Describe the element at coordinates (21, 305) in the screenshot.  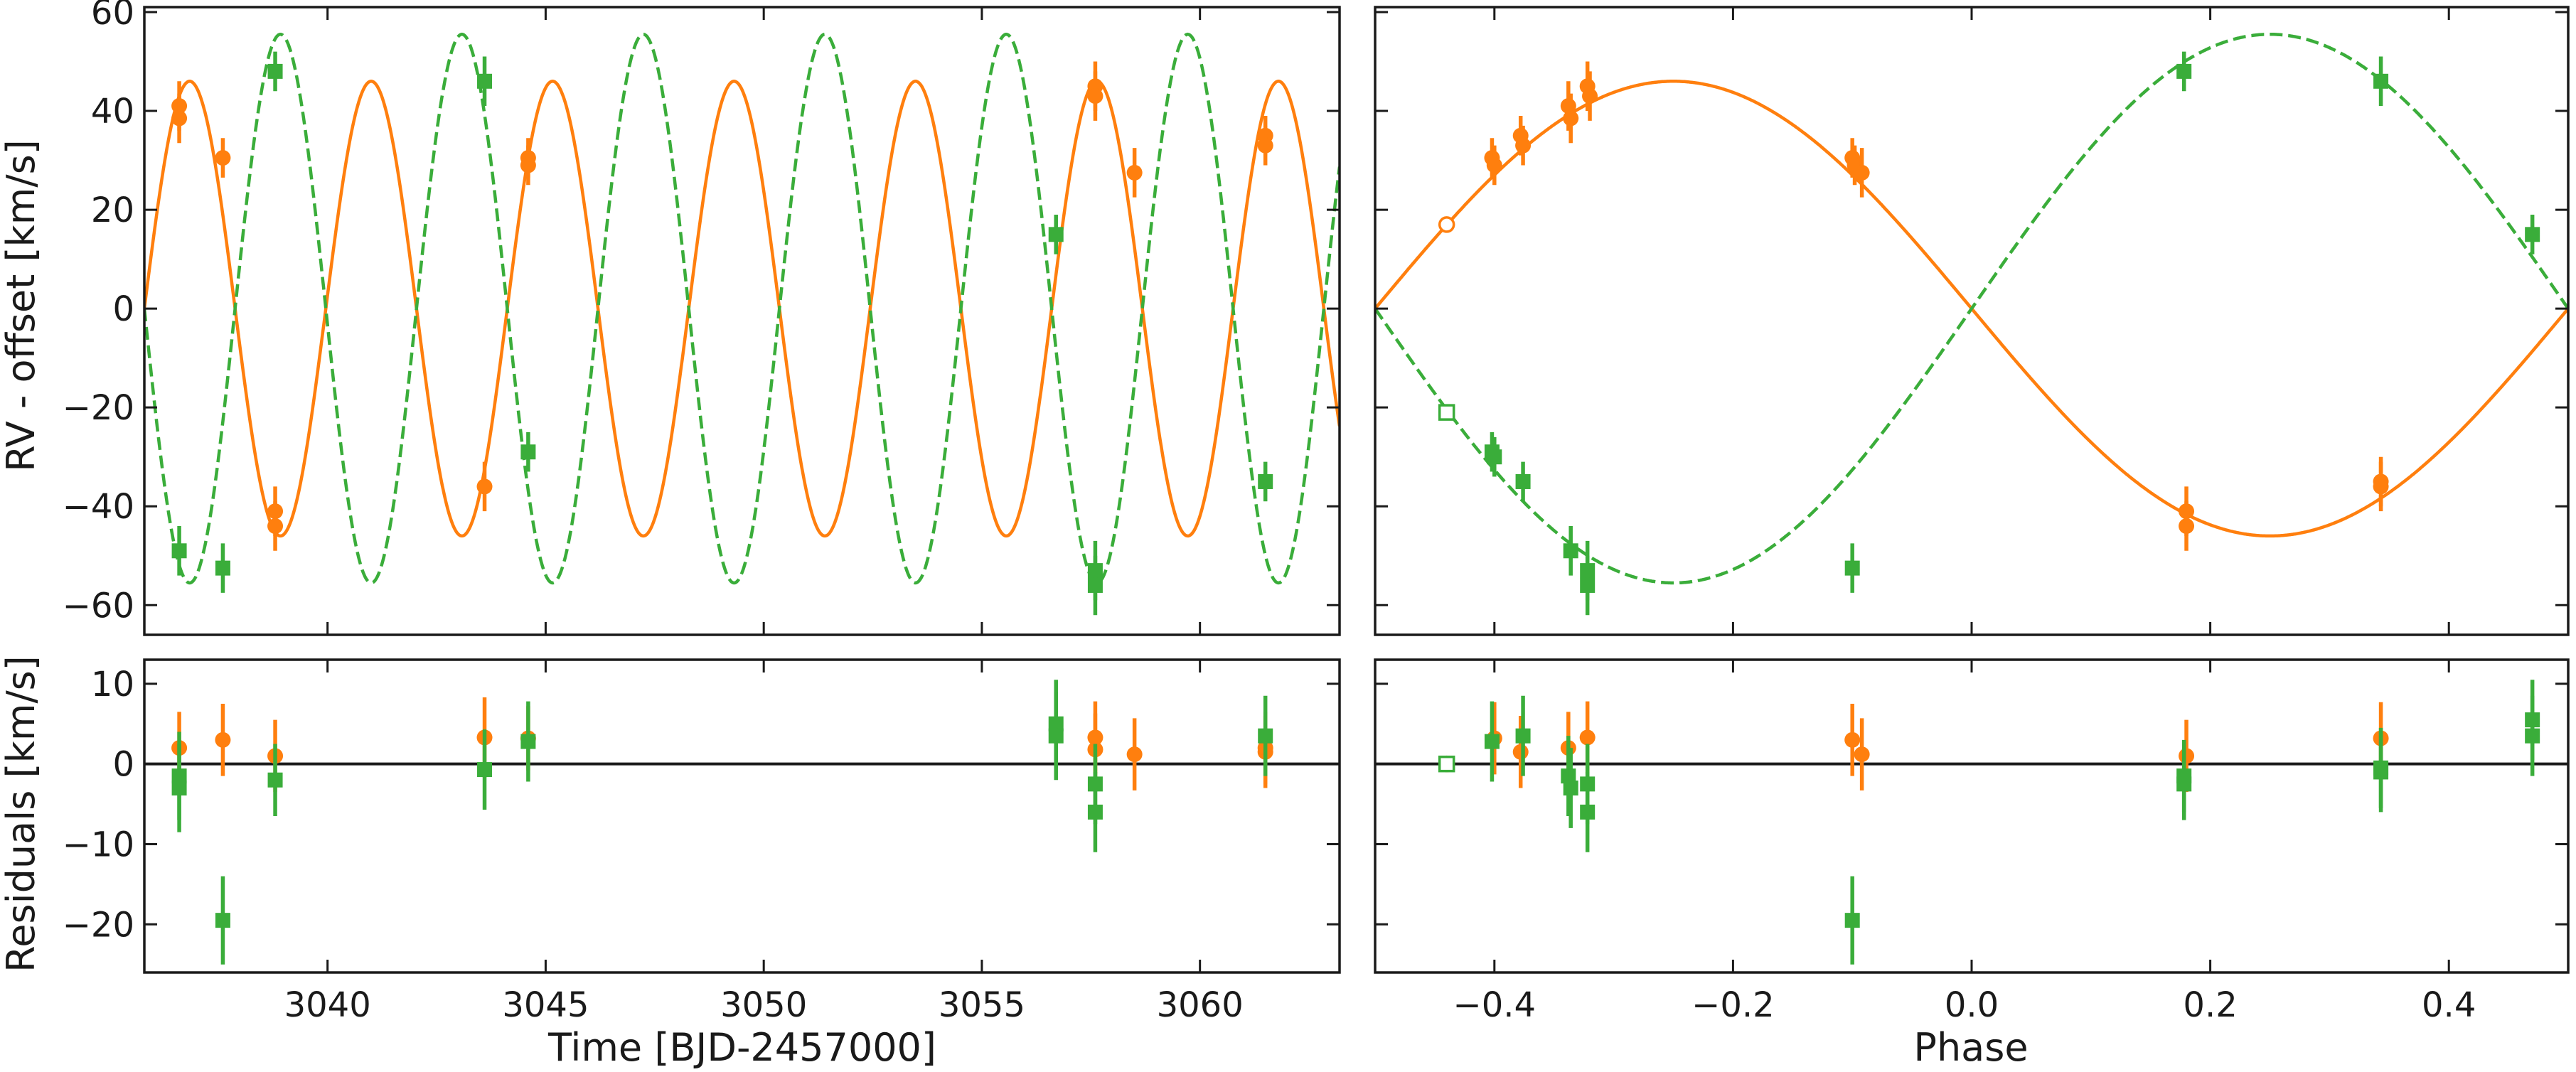
I see `y-axis-label-rv: RV - offset [km/s]` at that location.